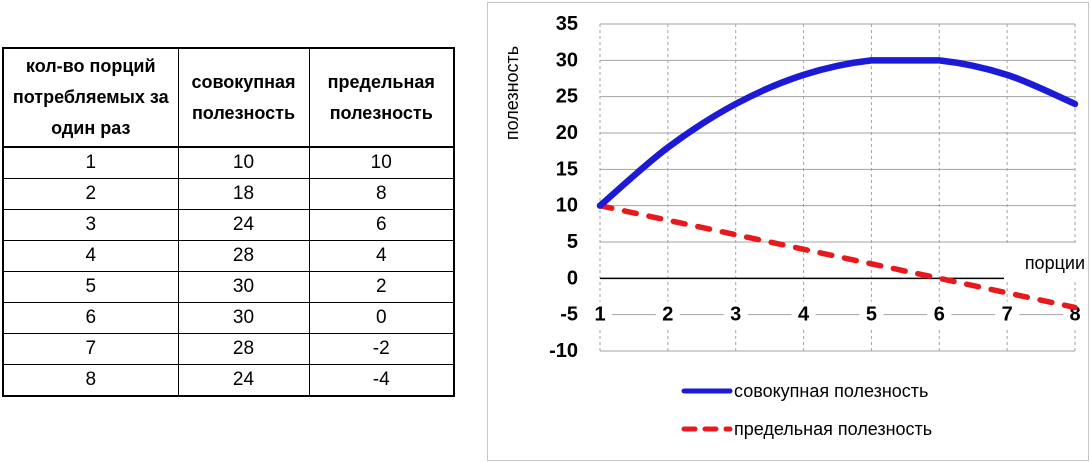 This screenshot has height=462, width=1091. I want to click on col-header-total-utility: совокупная полезность, so click(243, 97).